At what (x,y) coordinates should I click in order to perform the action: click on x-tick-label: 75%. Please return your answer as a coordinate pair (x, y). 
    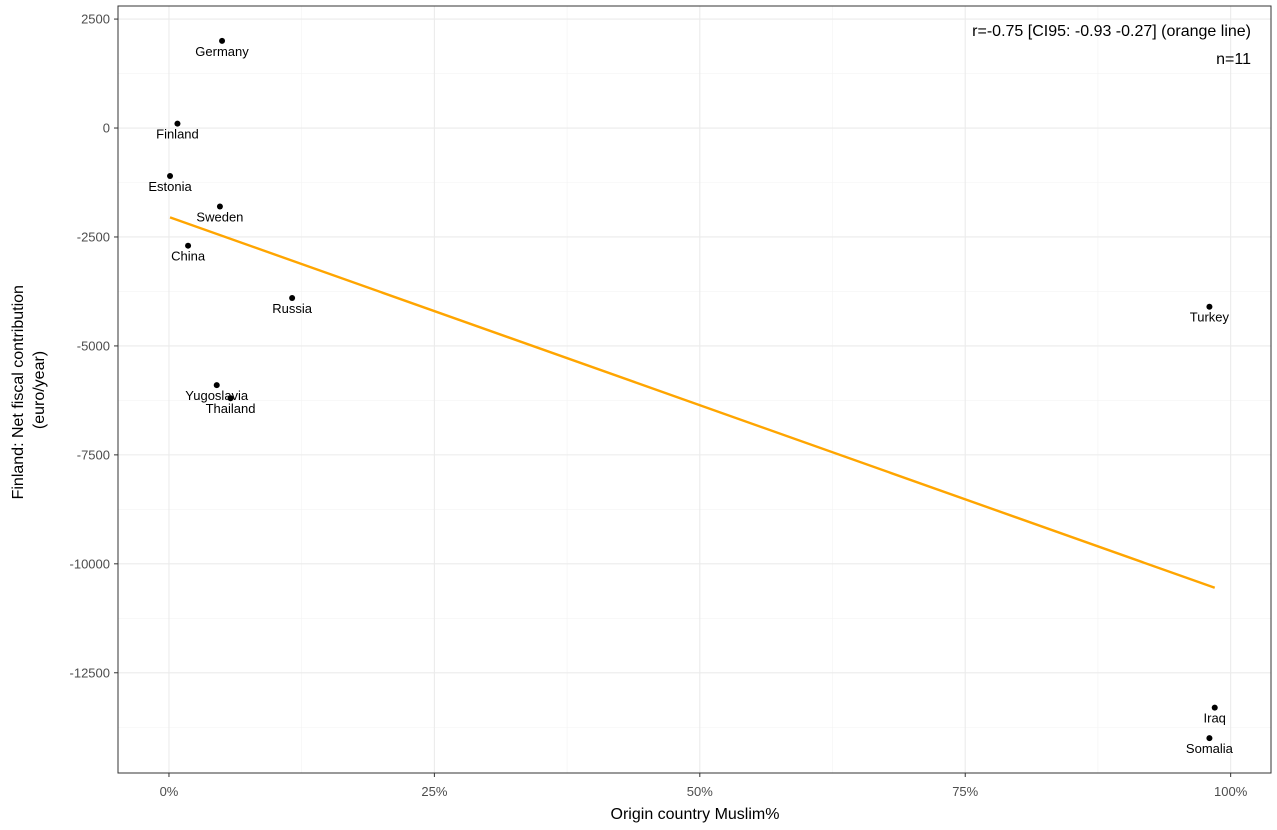
    Looking at the image, I should click on (965, 791).